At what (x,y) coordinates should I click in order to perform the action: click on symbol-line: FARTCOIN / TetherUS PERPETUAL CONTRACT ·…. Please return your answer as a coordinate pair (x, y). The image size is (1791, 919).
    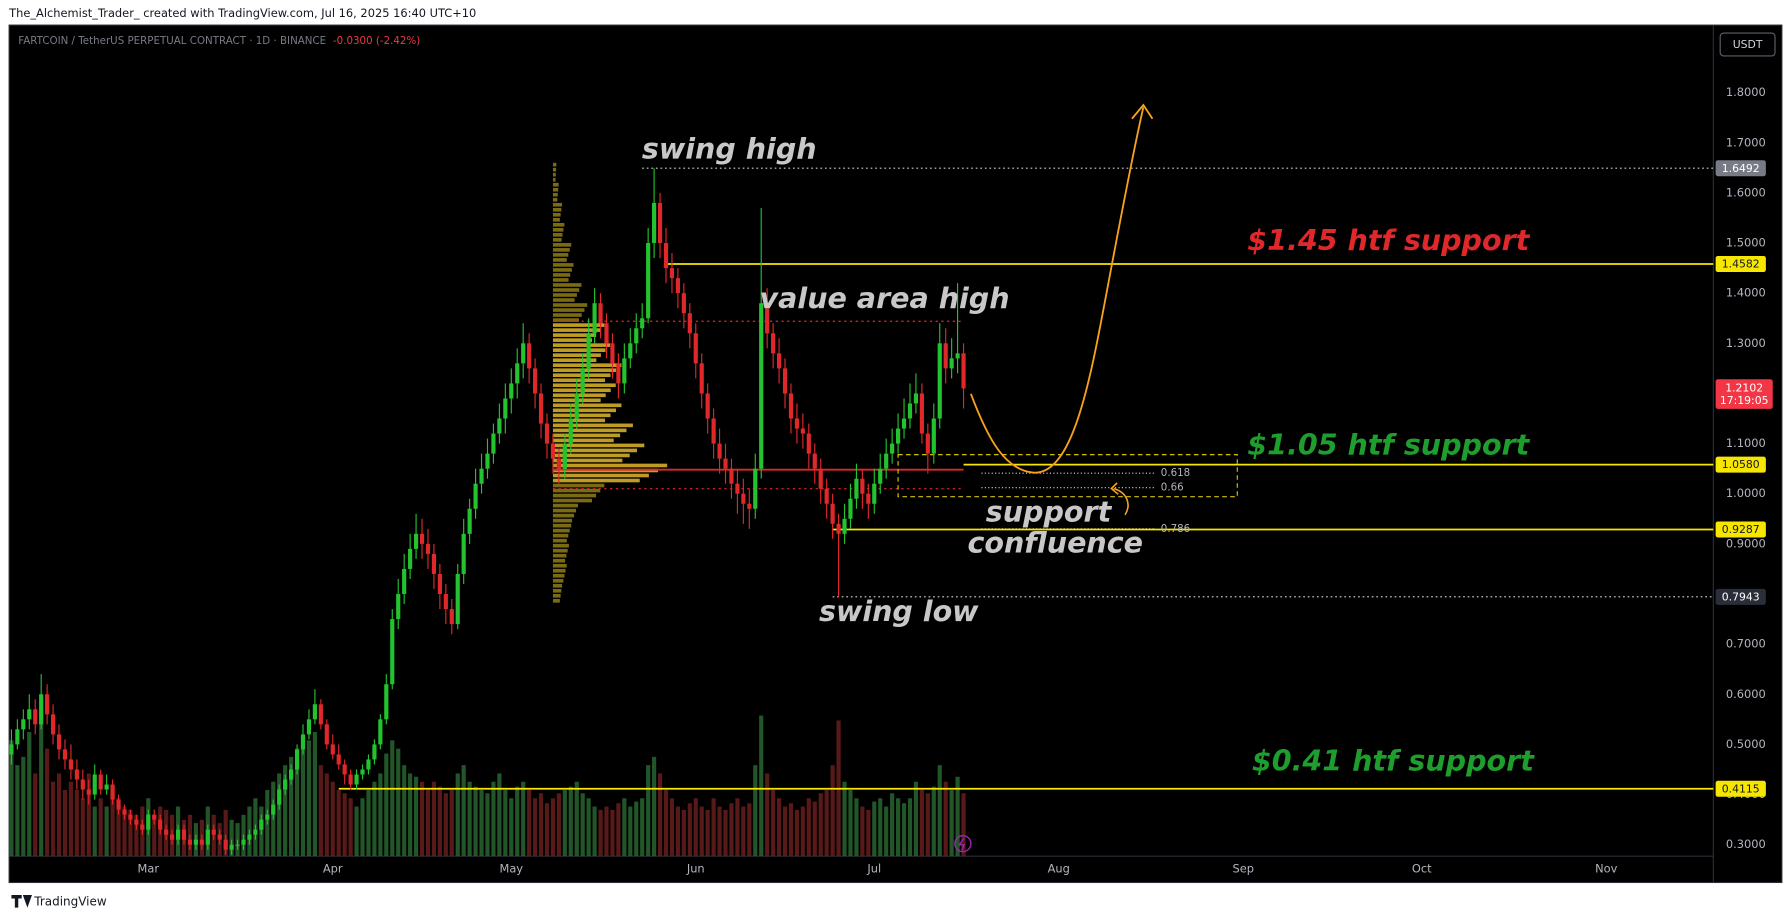
    Looking at the image, I should click on (219, 41).